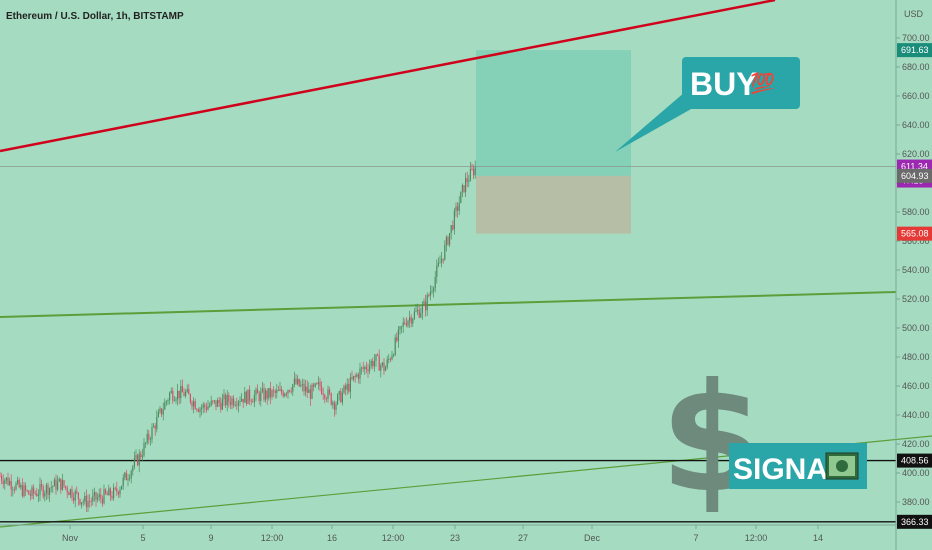 This screenshot has width=932, height=550. Describe the element at coordinates (695, 538) in the screenshot. I see `x-tick-label: 7` at that location.